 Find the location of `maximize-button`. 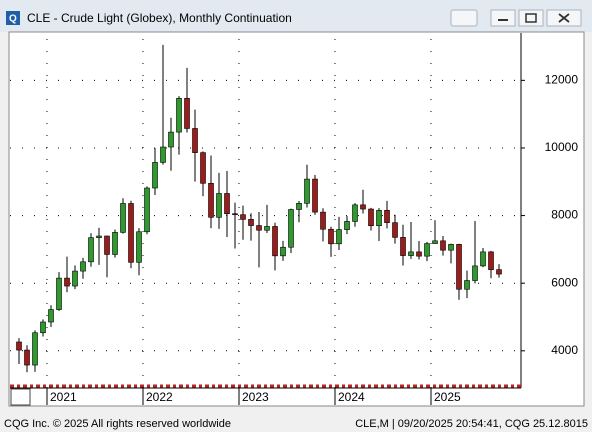

maximize-button is located at coordinates (531, 18).